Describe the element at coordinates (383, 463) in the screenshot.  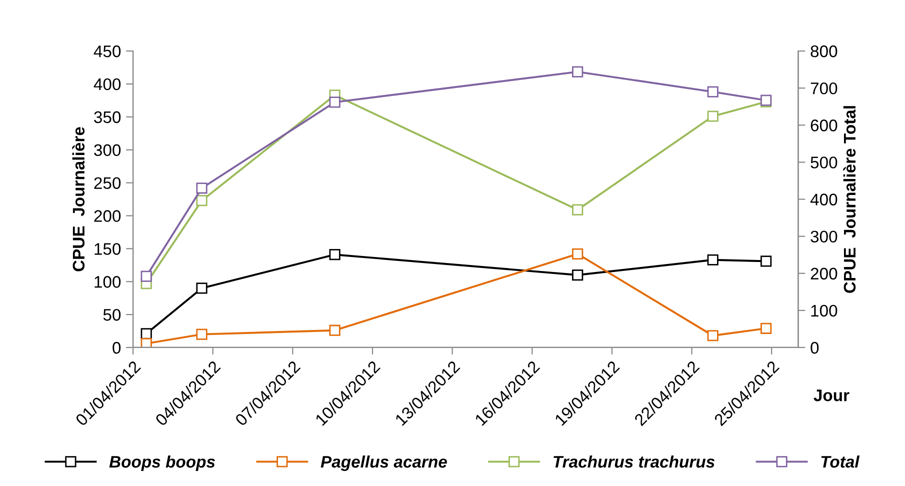
I see `legend-label: Pagellus acarne` at that location.